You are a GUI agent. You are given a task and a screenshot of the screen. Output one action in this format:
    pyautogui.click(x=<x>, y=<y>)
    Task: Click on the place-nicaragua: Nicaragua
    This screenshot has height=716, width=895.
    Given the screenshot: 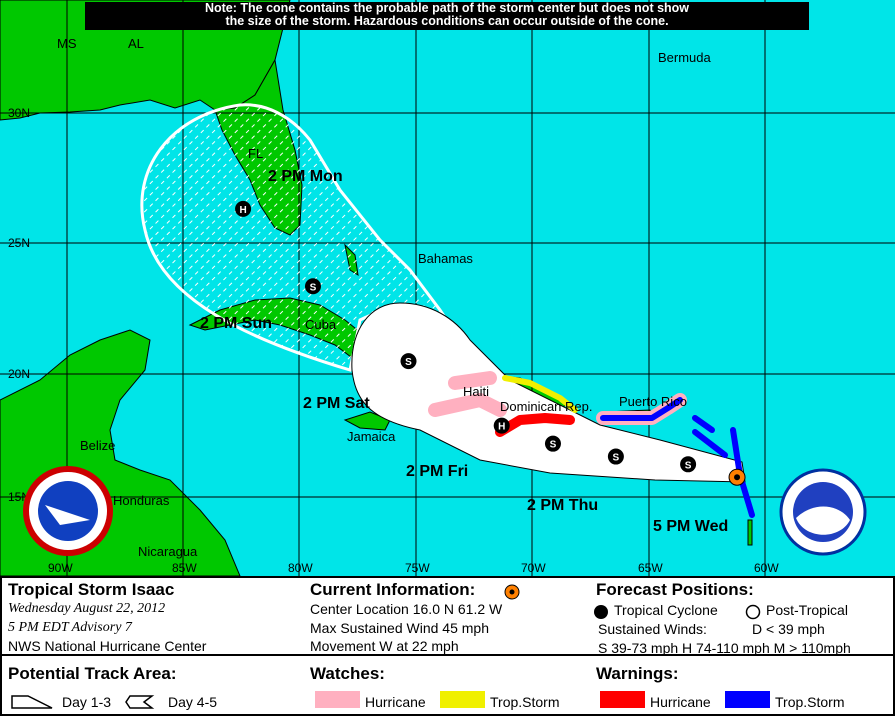 What is the action you would take?
    pyautogui.click(x=168, y=551)
    